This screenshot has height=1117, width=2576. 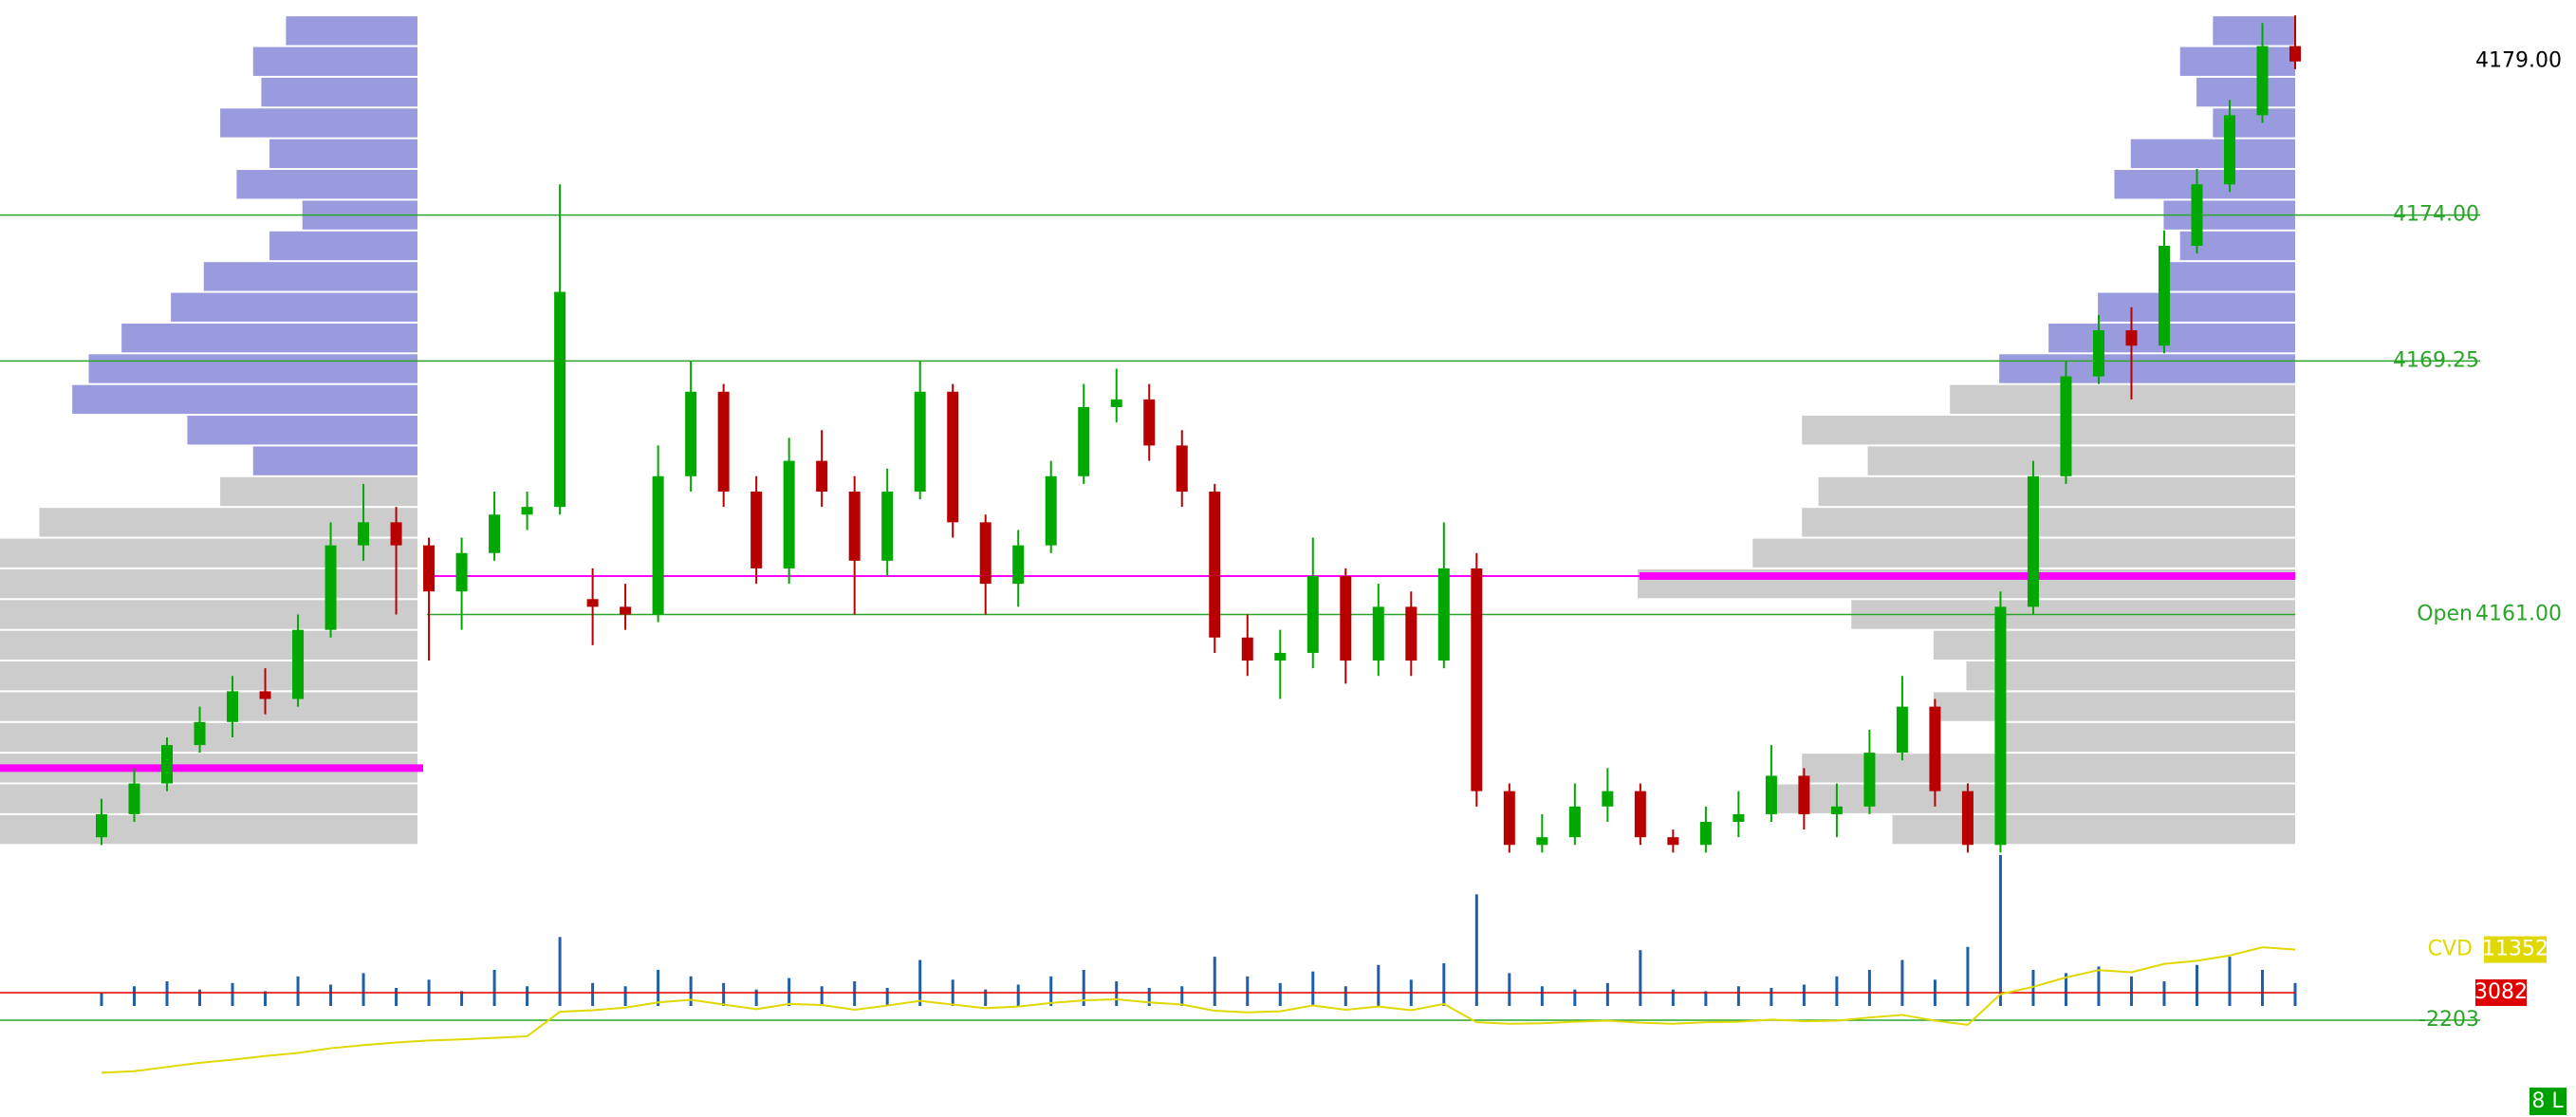 I want to click on cvd-value-label: 11352, so click(x=2515, y=949).